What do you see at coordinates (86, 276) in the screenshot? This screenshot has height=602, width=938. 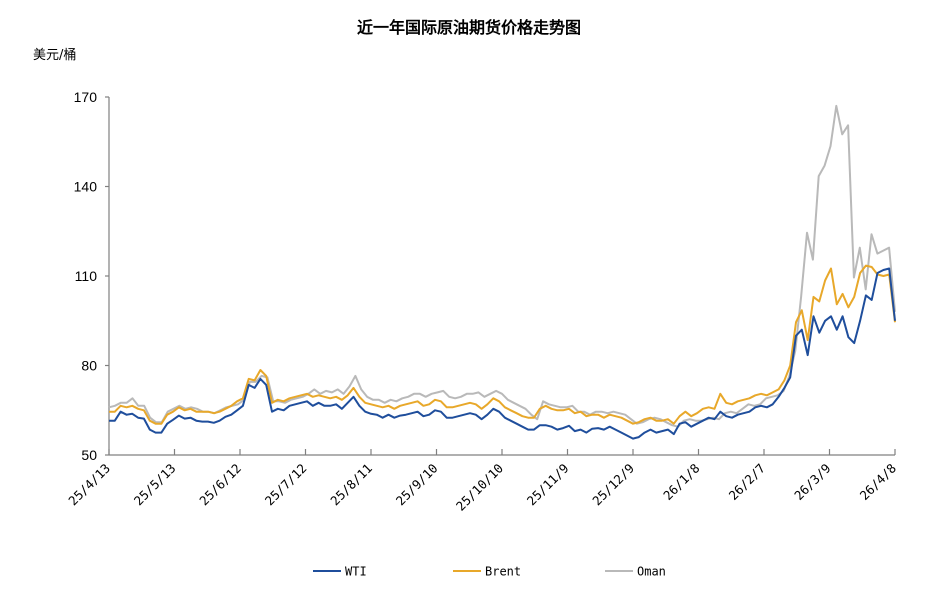 I see `y-tick-label: 110` at bounding box center [86, 276].